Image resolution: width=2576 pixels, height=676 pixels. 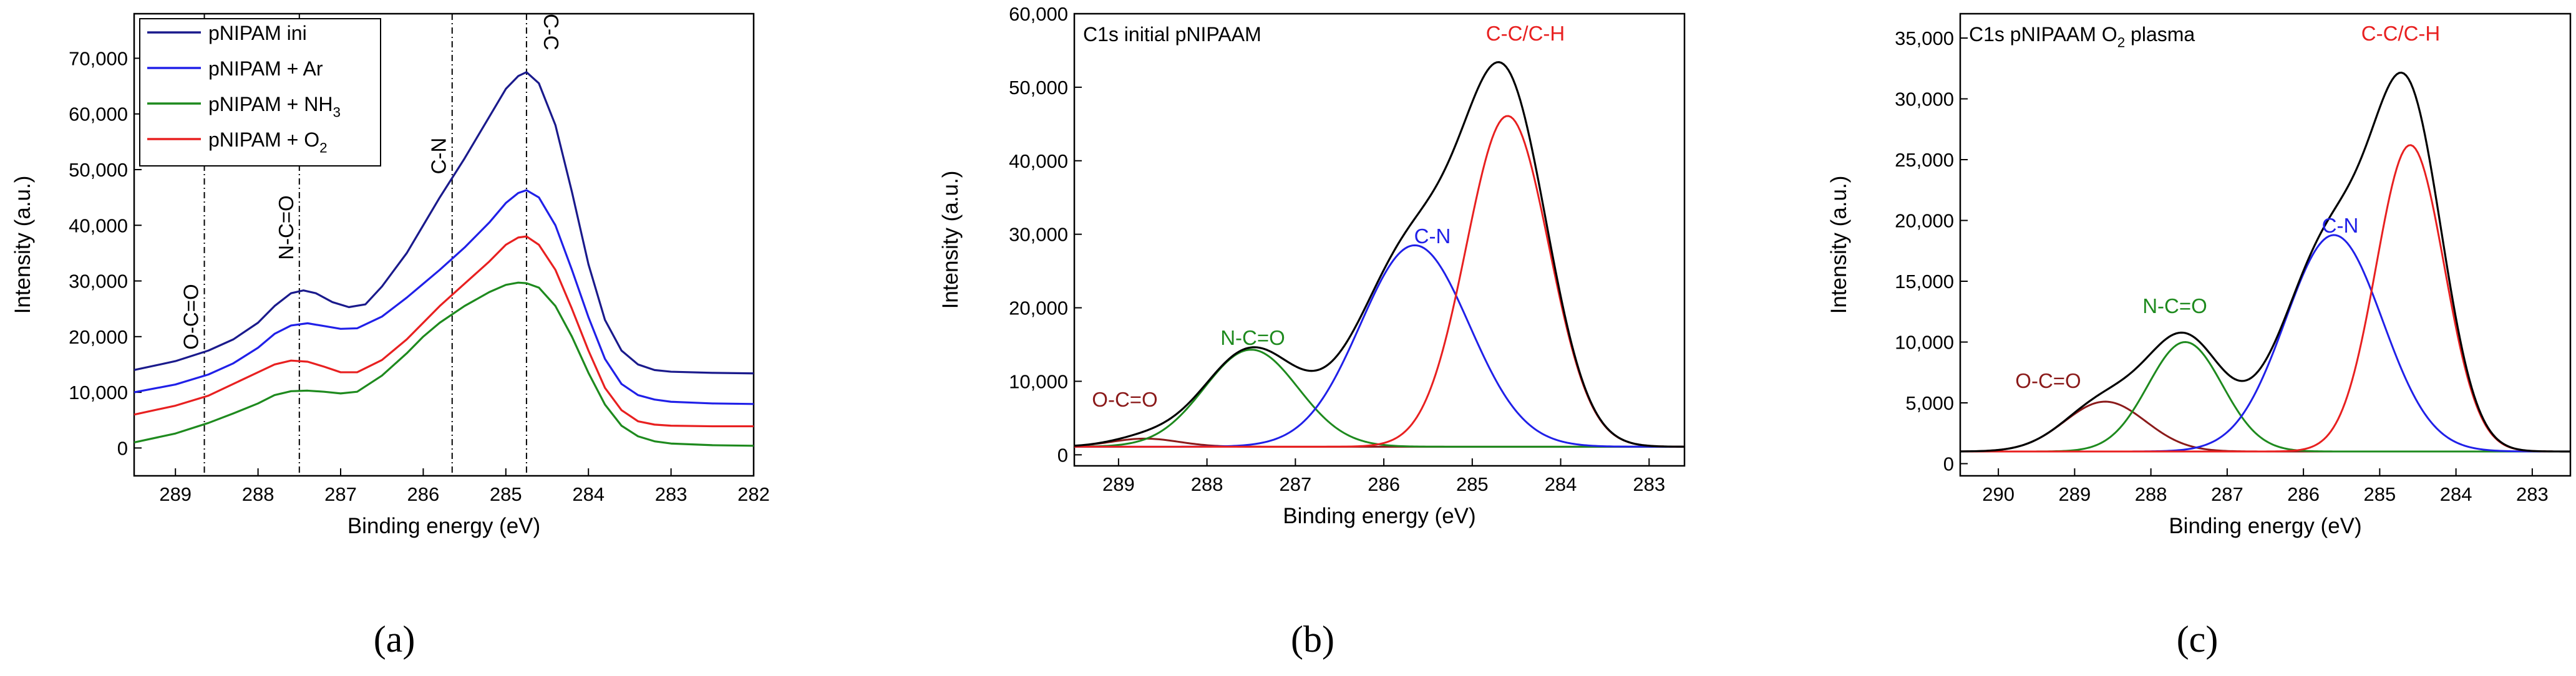 I want to click on reference-label-c-n: C-N, so click(x=438, y=156).